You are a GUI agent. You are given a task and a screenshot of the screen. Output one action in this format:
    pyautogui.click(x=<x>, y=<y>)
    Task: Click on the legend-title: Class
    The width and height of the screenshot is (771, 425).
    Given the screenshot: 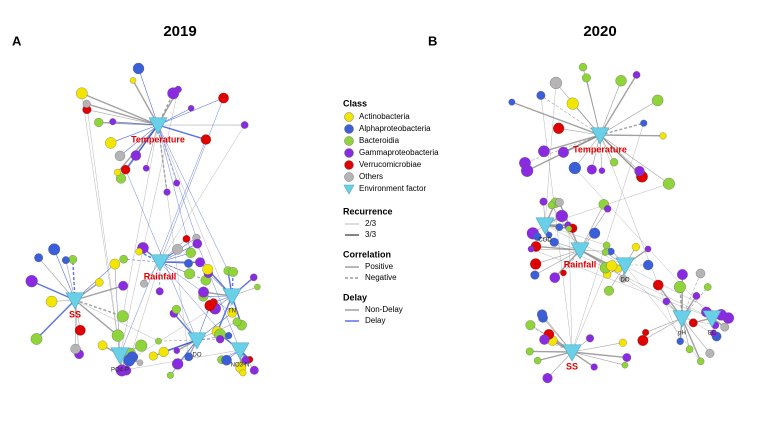 What is the action you would take?
    pyautogui.click(x=355, y=103)
    